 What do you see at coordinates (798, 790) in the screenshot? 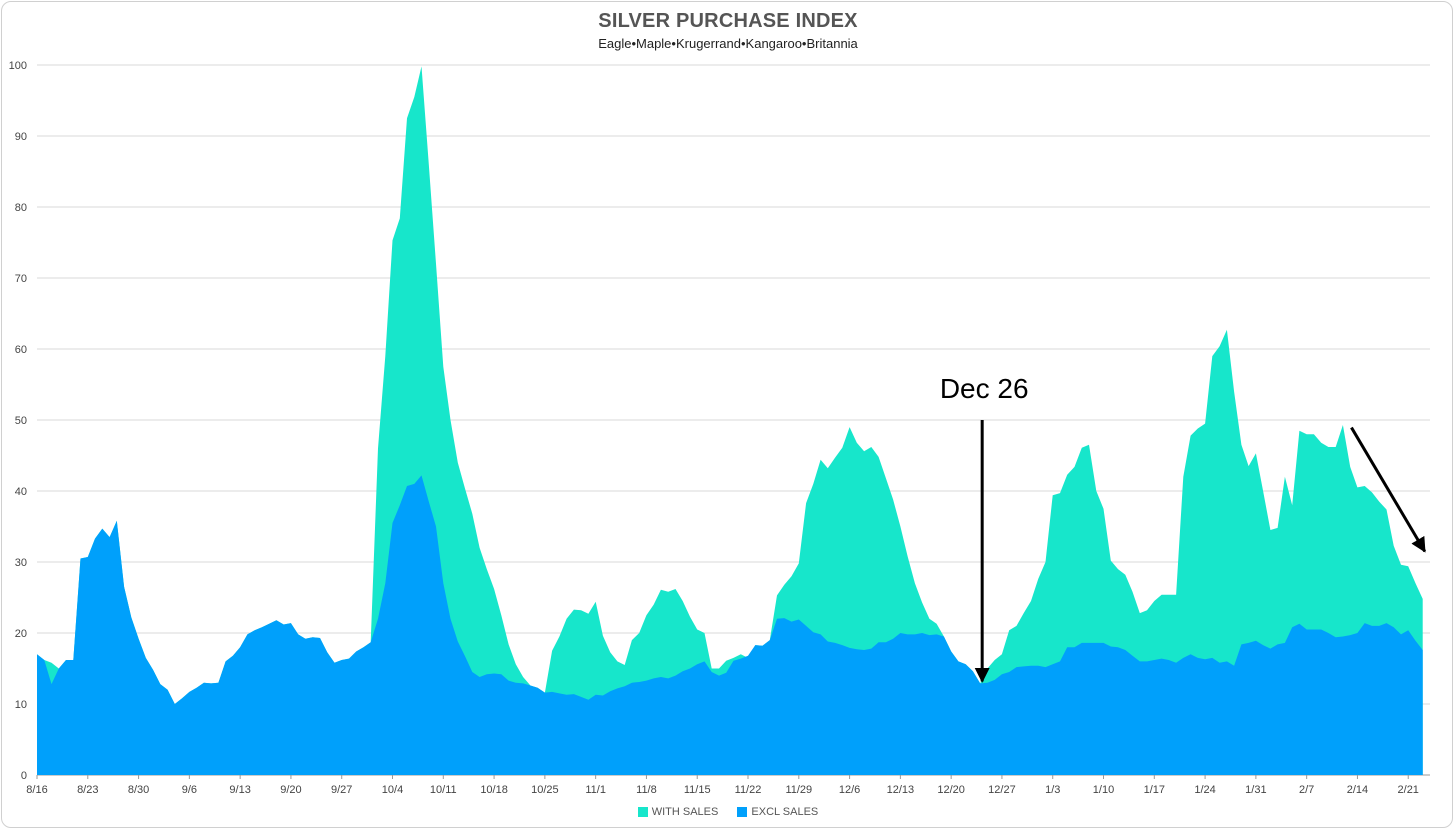
I see `x-tick-label: 11/29` at bounding box center [798, 790].